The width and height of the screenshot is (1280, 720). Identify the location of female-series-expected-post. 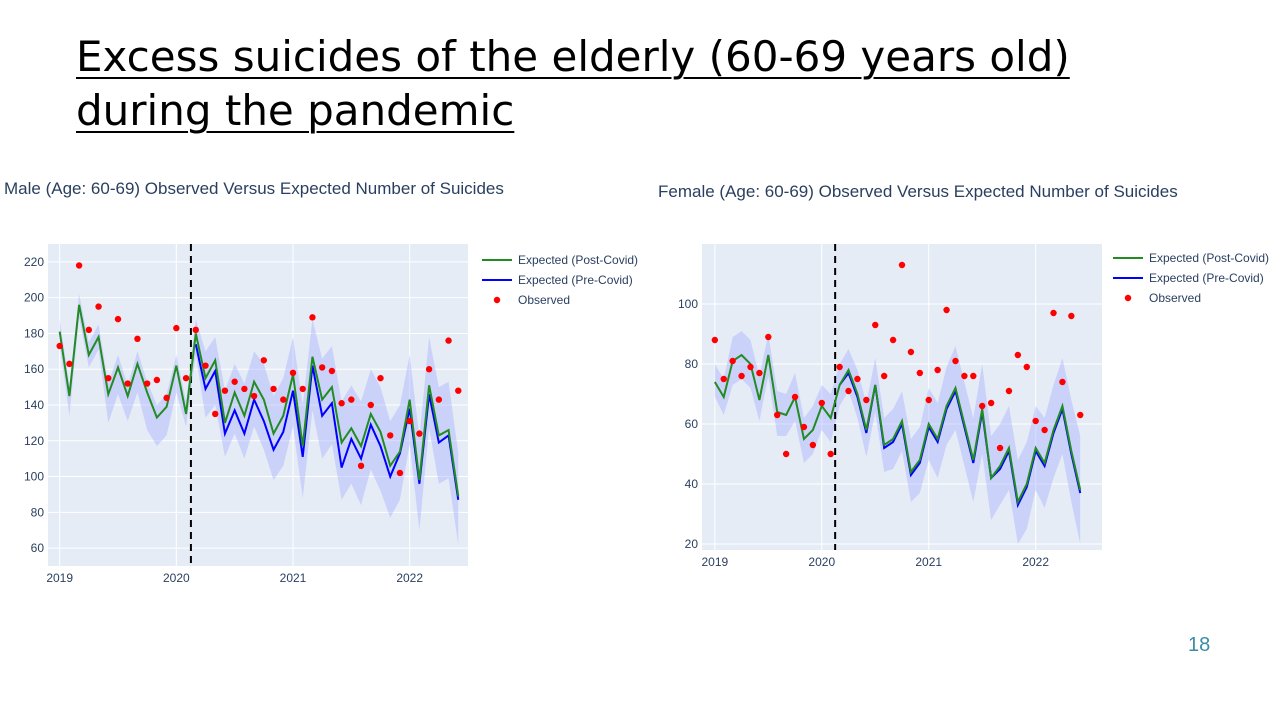
(897, 429).